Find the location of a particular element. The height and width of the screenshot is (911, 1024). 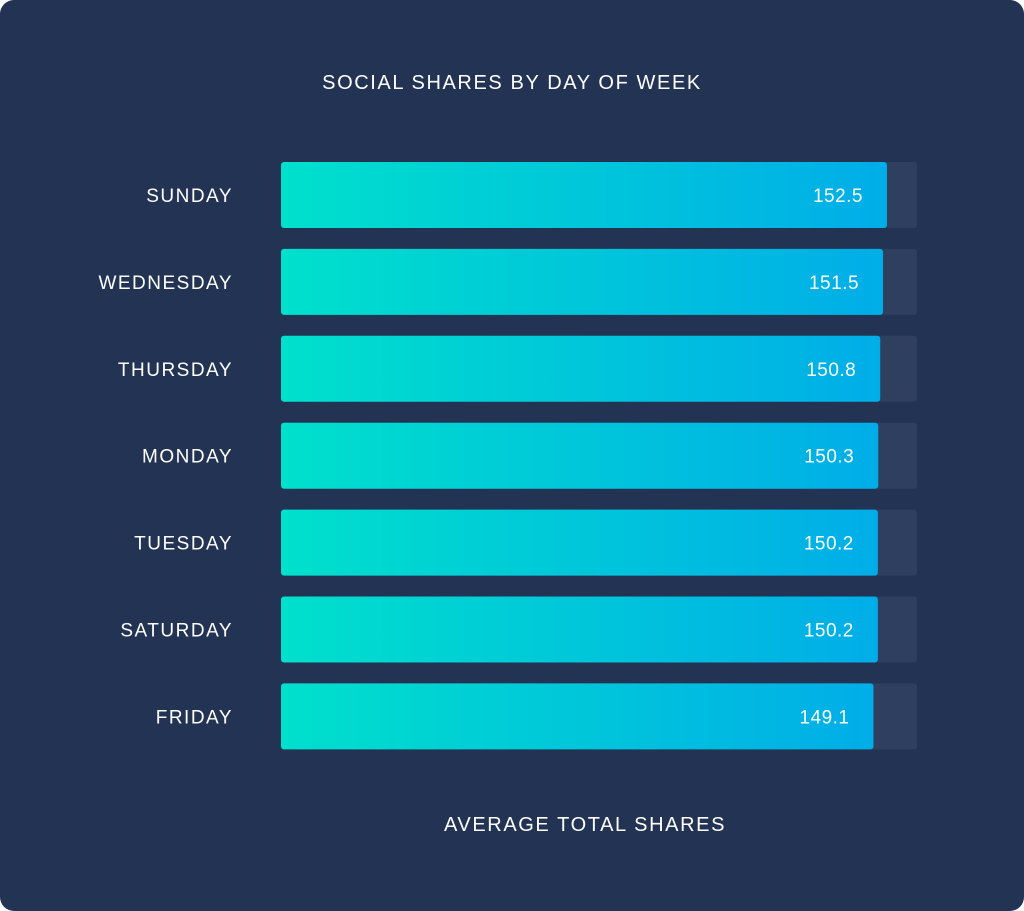

bar-wednesday is located at coordinates (582, 281).